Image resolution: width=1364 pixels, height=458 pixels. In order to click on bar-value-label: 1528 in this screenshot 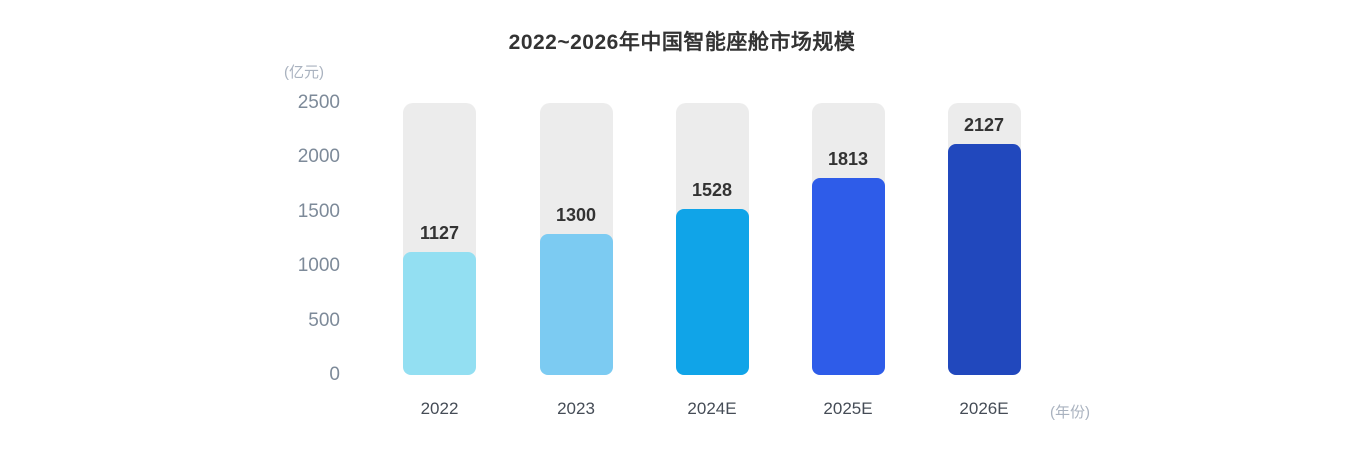, I will do `click(712, 189)`.